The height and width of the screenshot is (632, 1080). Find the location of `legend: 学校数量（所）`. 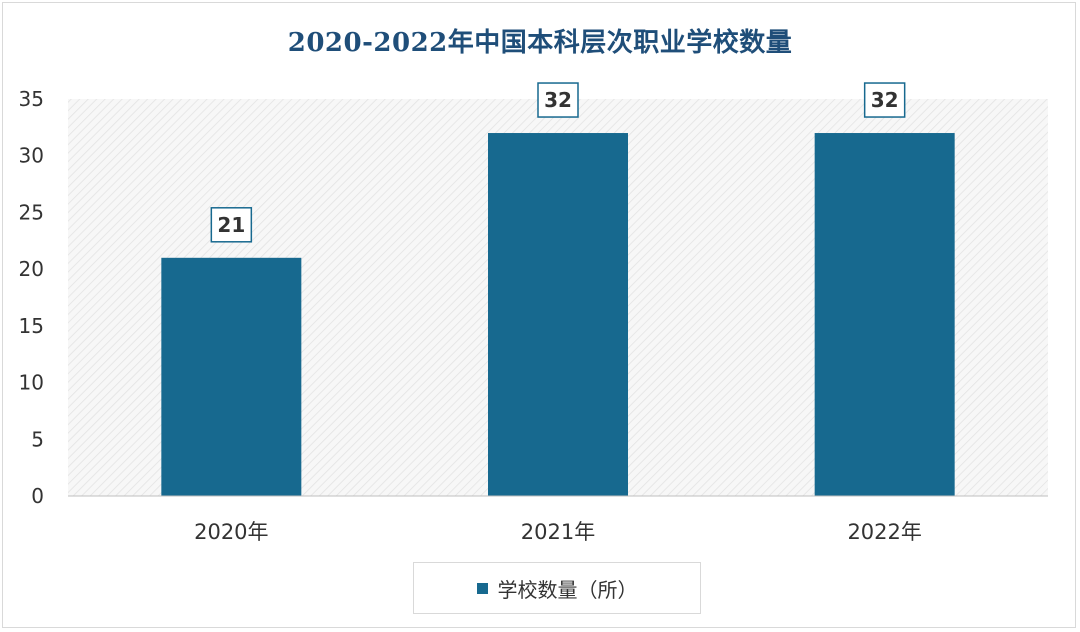

legend: 学校数量（所） is located at coordinates (557, 588).